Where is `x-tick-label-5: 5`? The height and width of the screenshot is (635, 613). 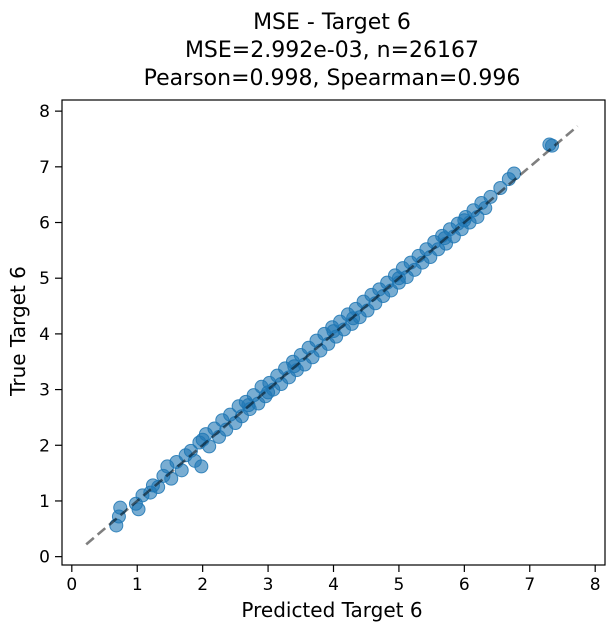
x-tick-label-5: 5 is located at coordinates (399, 585).